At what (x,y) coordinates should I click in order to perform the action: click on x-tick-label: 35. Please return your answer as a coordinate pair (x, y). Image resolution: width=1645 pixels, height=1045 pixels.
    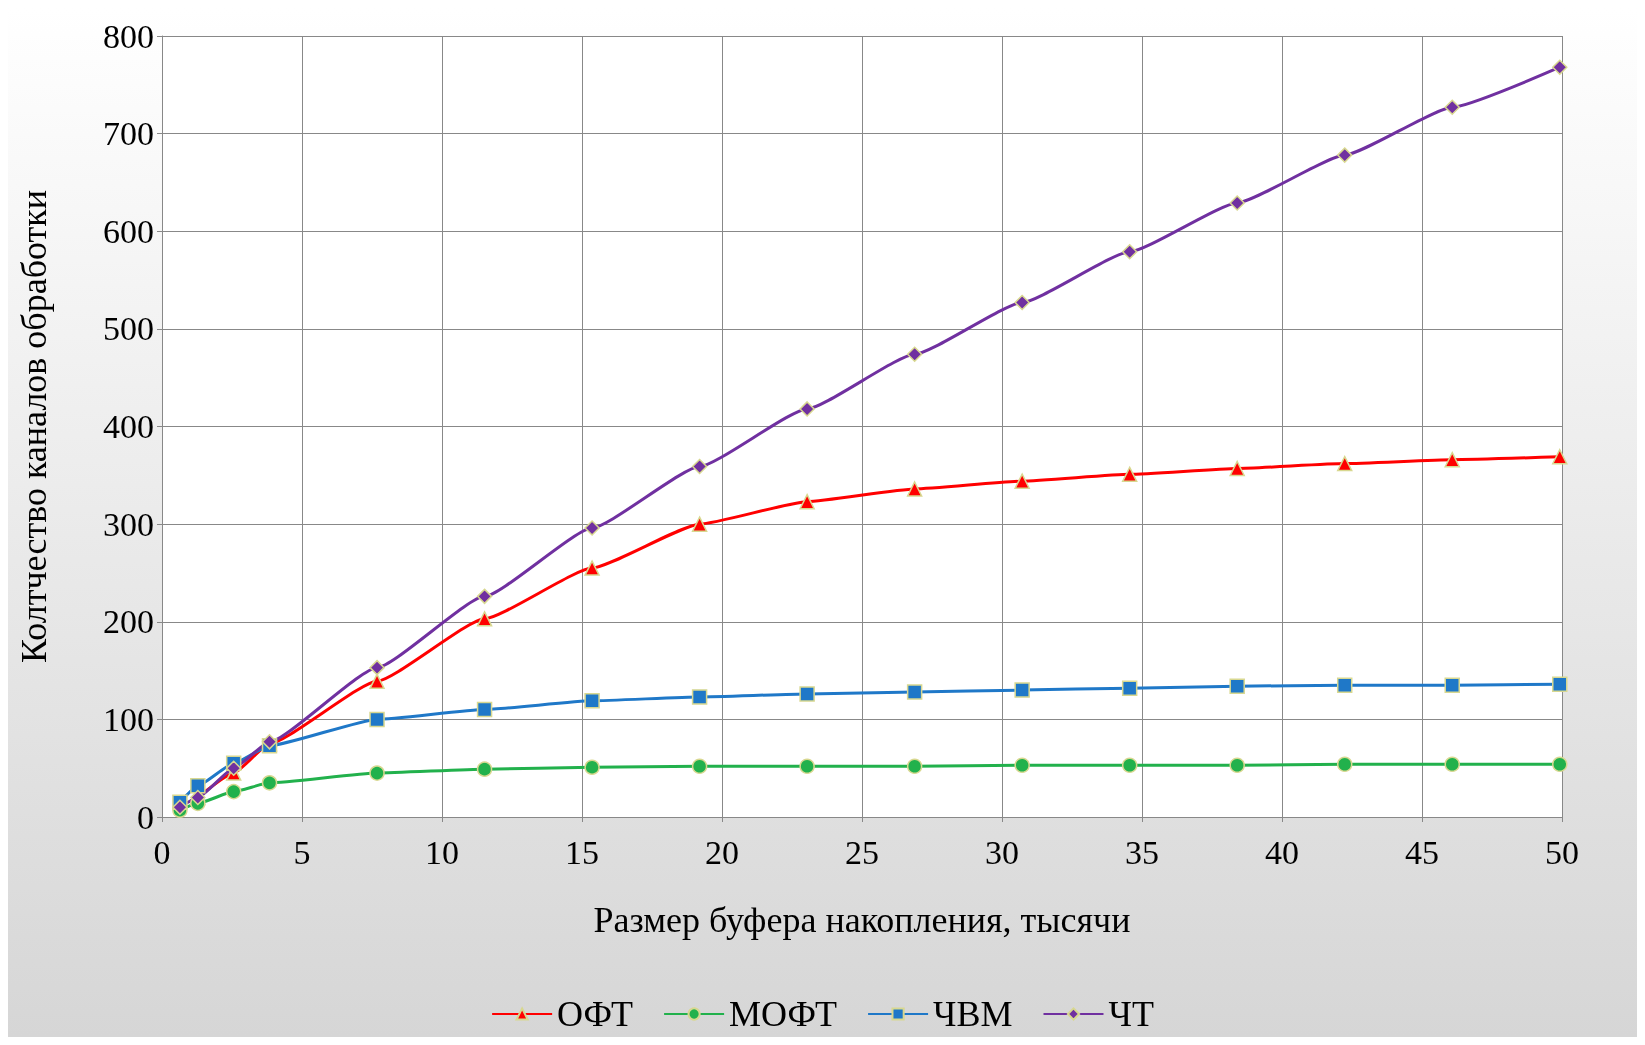
    Looking at the image, I should click on (1142, 852).